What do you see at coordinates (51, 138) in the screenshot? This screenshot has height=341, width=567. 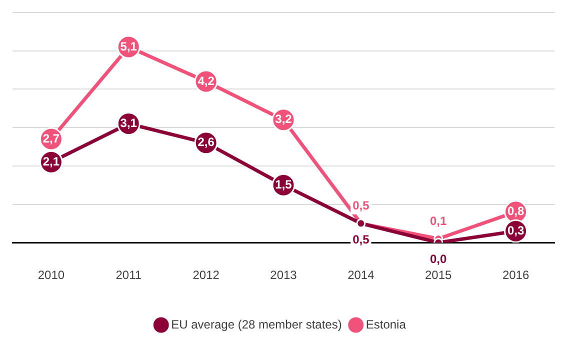 I see `data-label: 2,7` at bounding box center [51, 138].